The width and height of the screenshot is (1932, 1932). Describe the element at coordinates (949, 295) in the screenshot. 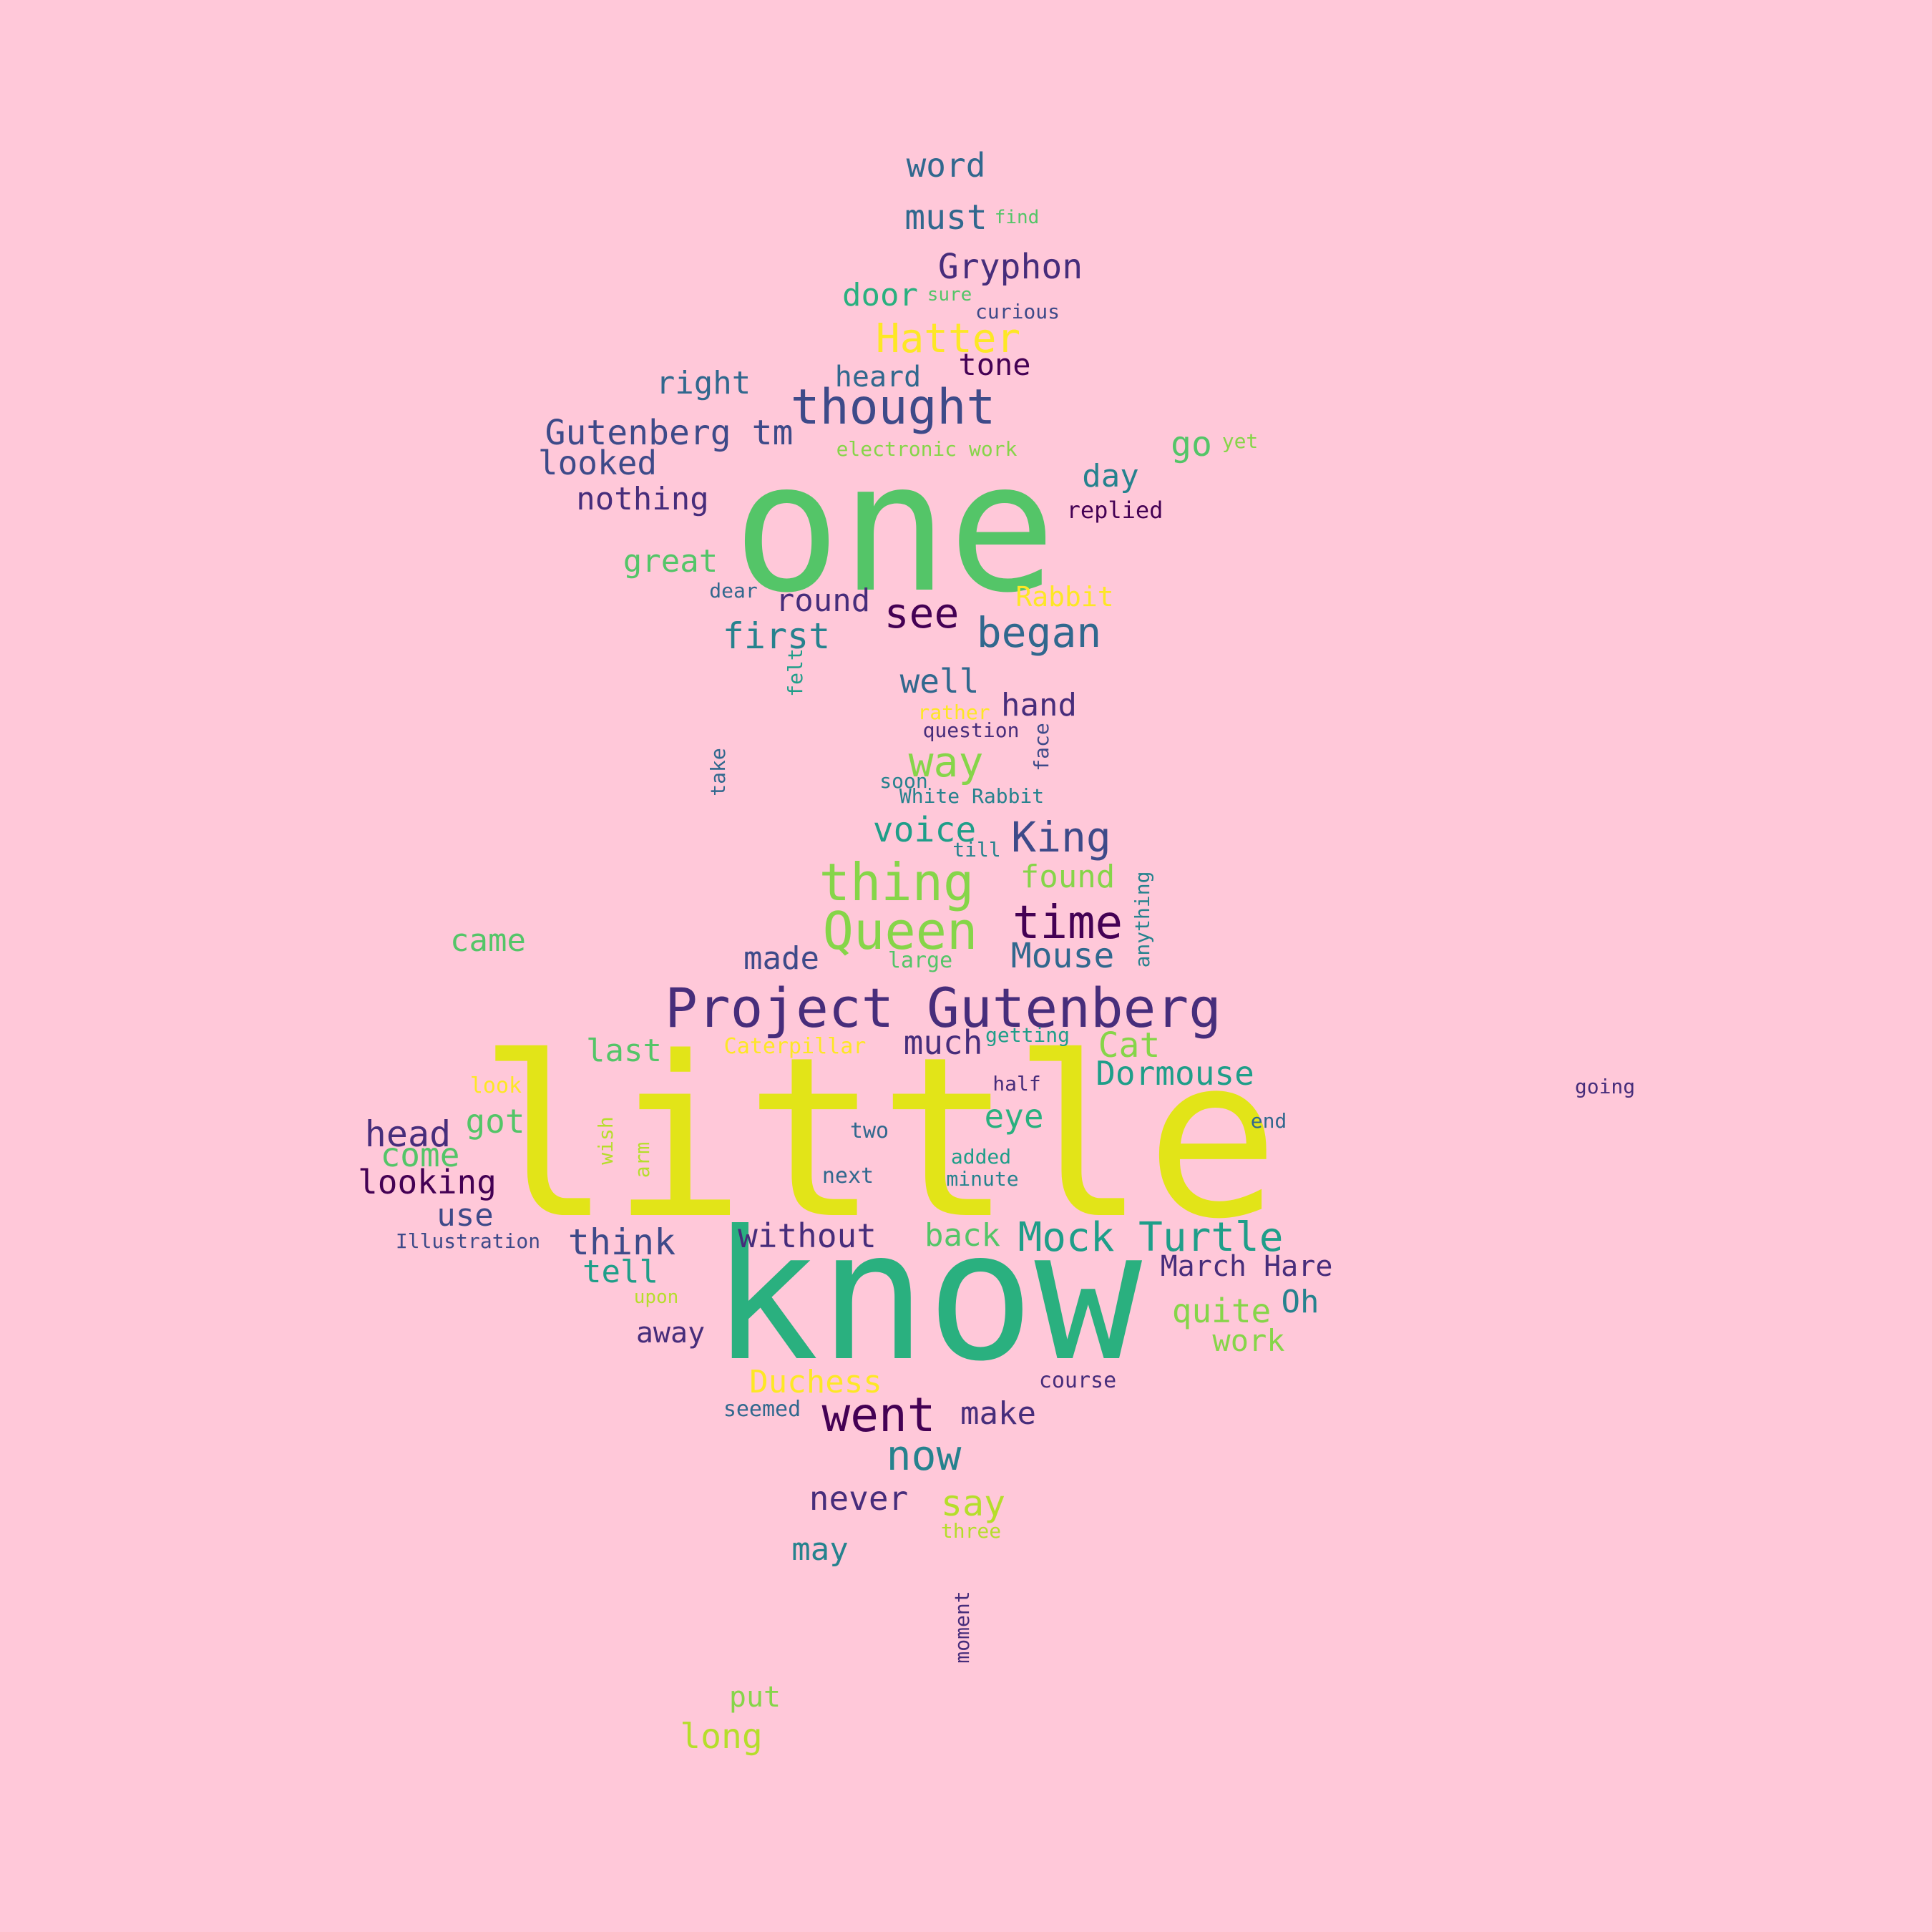

I see `word-cloud-word: sure` at that location.